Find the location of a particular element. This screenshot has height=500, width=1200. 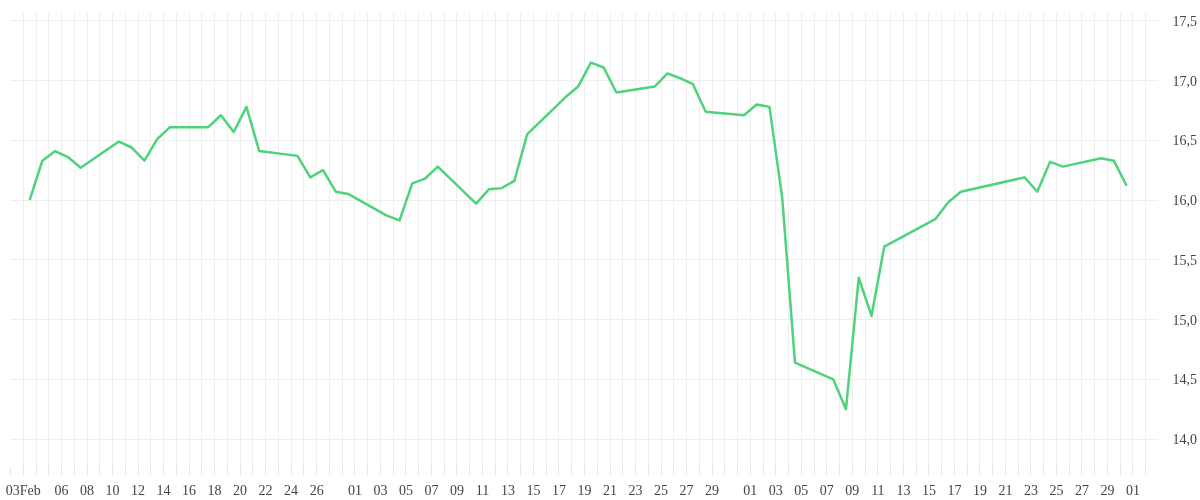

y-tick-label: 14,0 is located at coordinates (1184, 440).